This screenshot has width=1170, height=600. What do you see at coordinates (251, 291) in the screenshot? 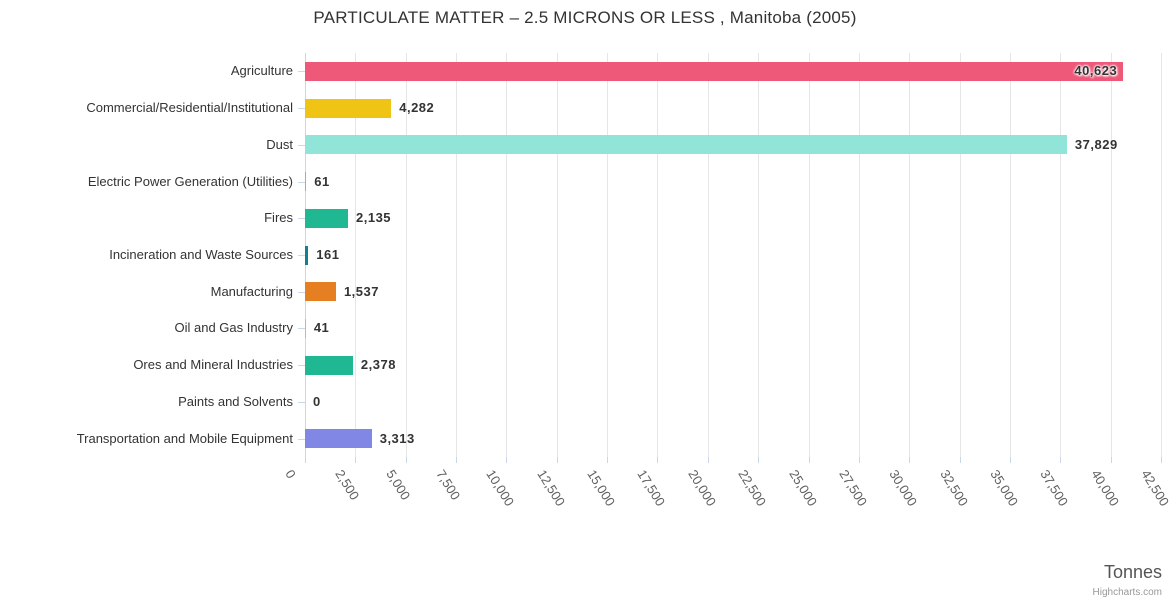
I see `category-label: Manufacturing` at bounding box center [251, 291].